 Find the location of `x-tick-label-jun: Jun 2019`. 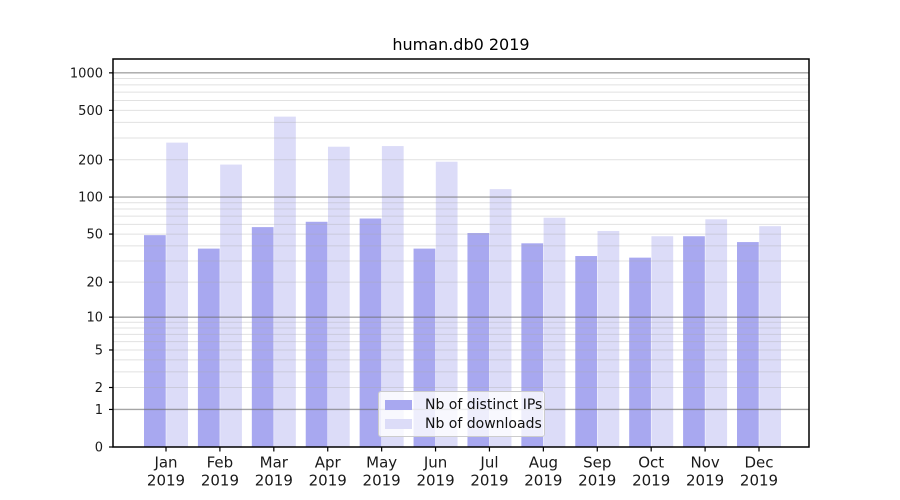

x-tick-label-jun: Jun 2019 is located at coordinates (435, 472).